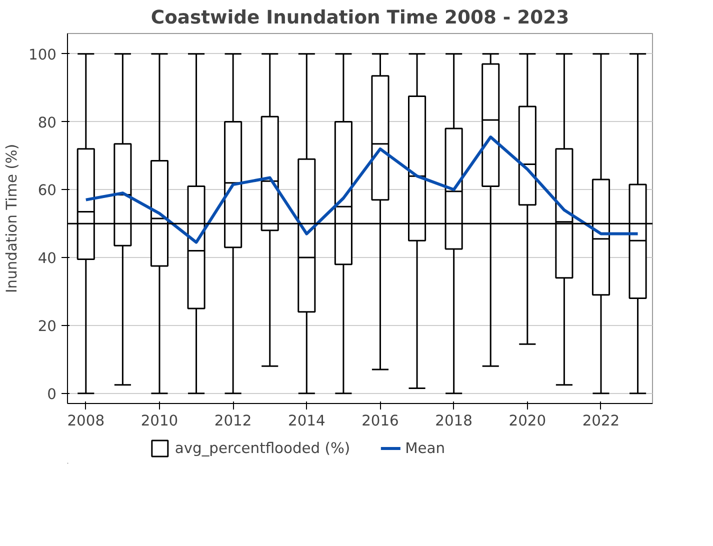 This screenshot has width=713, height=546. I want to click on legend-label: avg_percentflooded (%), so click(262, 448).